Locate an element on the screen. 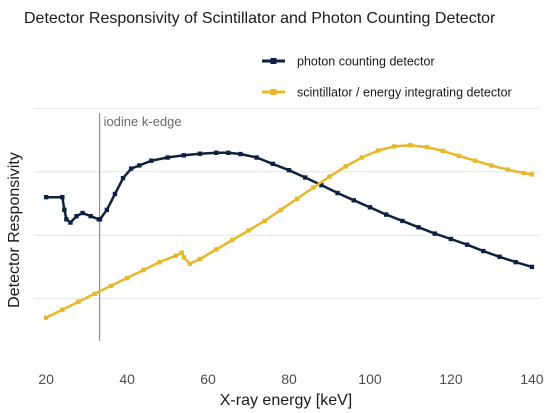 The image size is (550, 413). x-tick-labels: 20 40 60 80 100 120 140 is located at coordinates (290, 379).